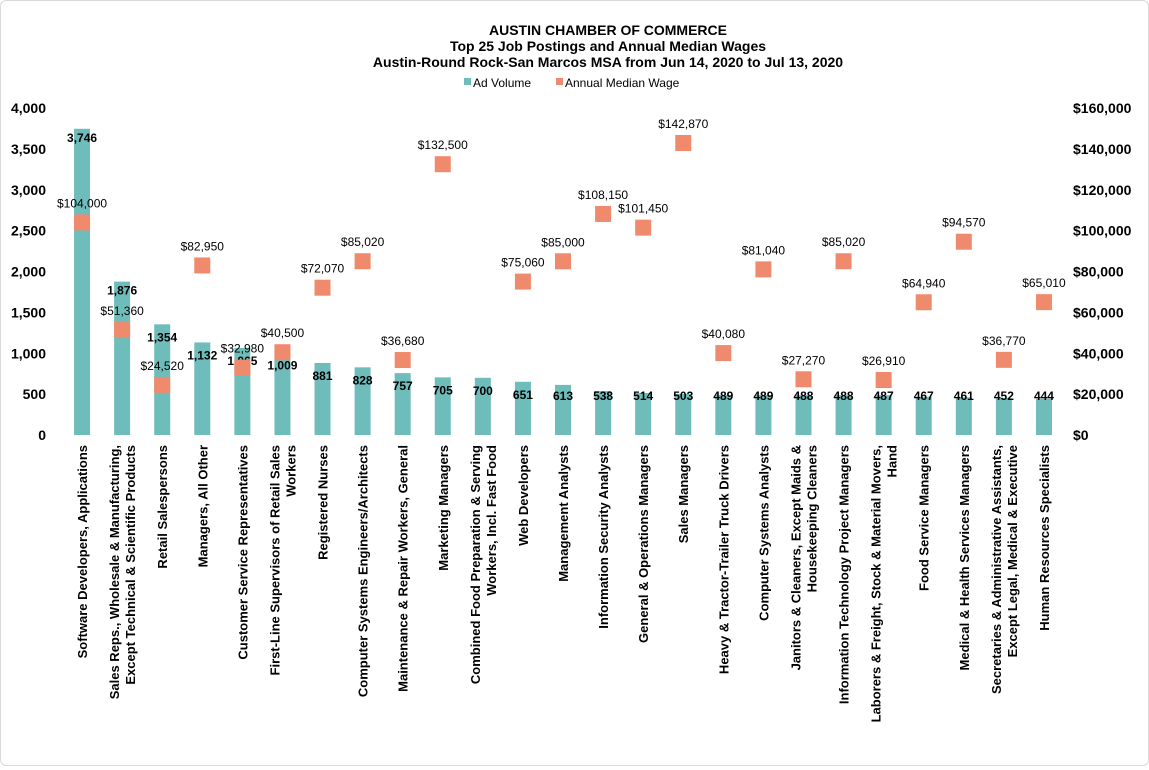 This screenshot has height=770, width=1149. Describe the element at coordinates (82, 203) in the screenshot. I see `wage-value-label: $104,000` at that location.